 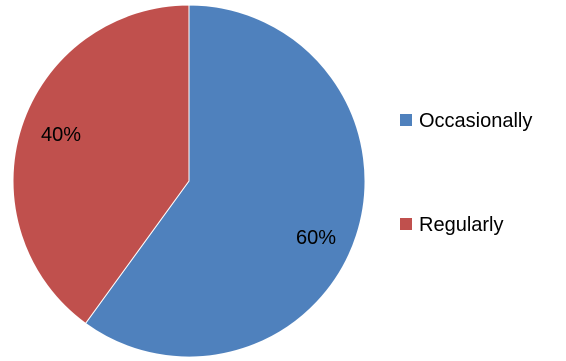 I want to click on legend-label-occasionally: Occasionally, so click(x=475, y=121).